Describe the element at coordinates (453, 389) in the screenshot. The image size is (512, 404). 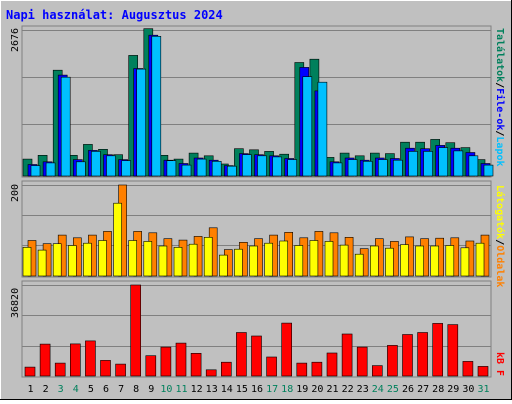
I see `day-label-29: 29` at that location.